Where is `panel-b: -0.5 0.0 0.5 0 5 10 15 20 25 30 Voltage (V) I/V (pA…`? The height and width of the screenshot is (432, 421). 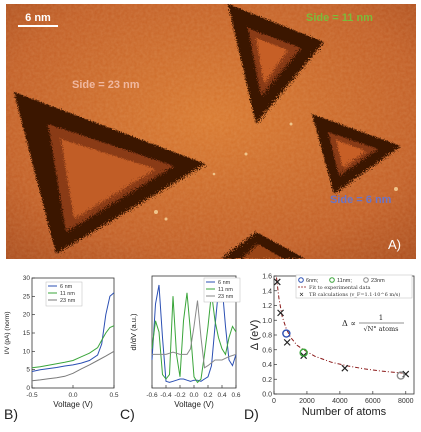
panel-b: -0.5 0.0 0.5 0 5 10 15 20 25 30 Voltage (V) I/V (pA… is located at coordinates (64, 349).